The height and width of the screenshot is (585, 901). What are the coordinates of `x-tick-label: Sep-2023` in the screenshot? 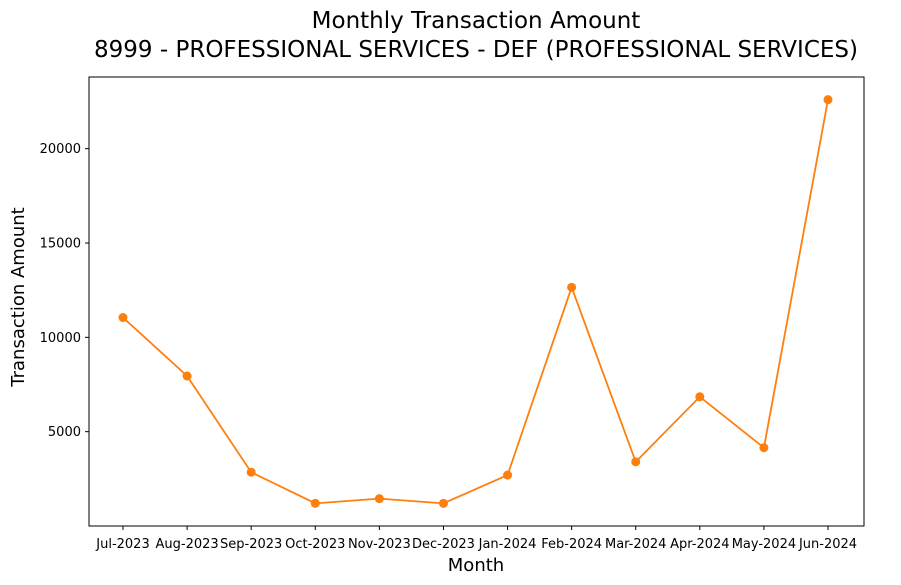 It's located at (251, 544).